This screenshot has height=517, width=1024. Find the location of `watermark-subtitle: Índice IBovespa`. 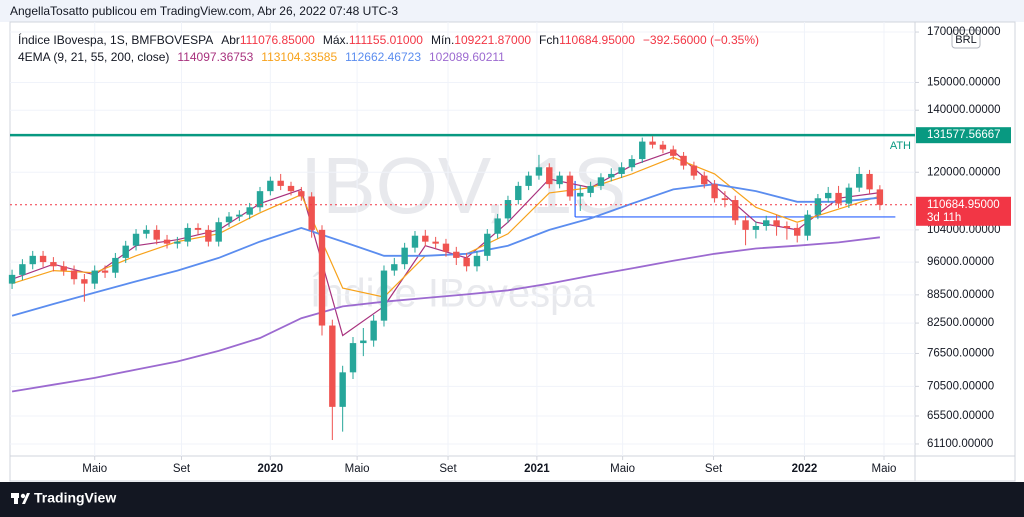

watermark-subtitle: Índice IBovespa is located at coordinates (452, 293).